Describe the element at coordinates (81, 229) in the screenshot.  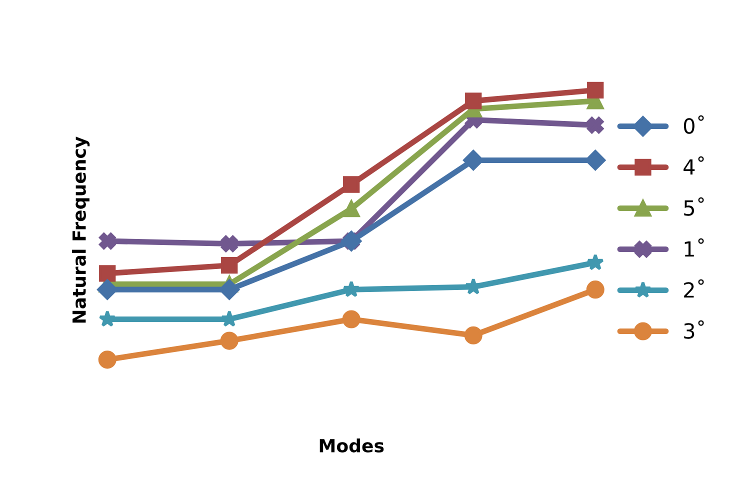
I see `y-axis-title: Natural Frequency` at that location.